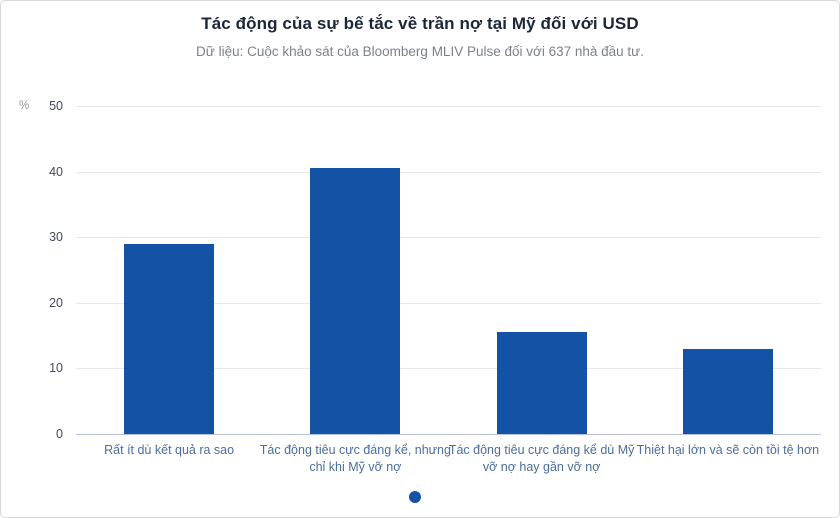  What do you see at coordinates (56, 237) in the screenshot?
I see `y-tick-label-30: 30` at bounding box center [56, 237].